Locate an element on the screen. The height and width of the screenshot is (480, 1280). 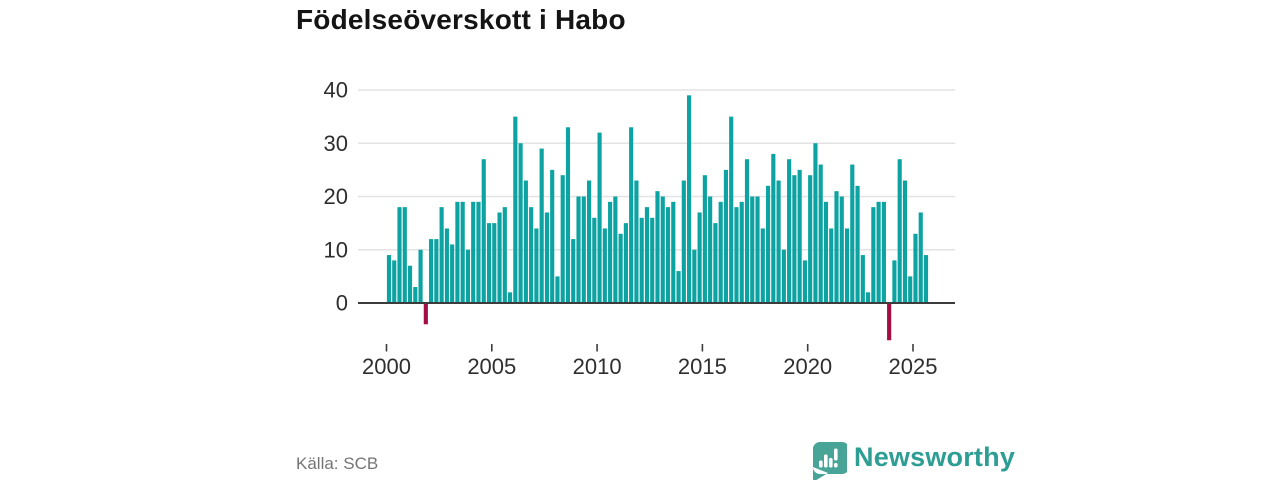
newsworthy-brand: Newsworthy is located at coordinates (912, 460).